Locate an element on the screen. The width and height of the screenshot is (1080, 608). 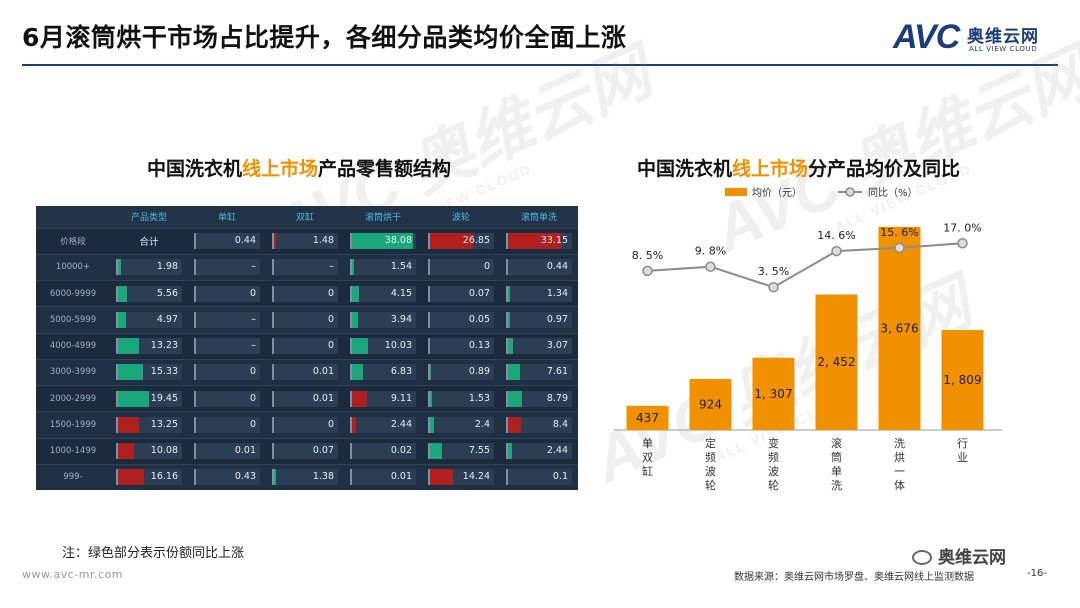
table-cell: 0.01 is located at coordinates (227, 451).